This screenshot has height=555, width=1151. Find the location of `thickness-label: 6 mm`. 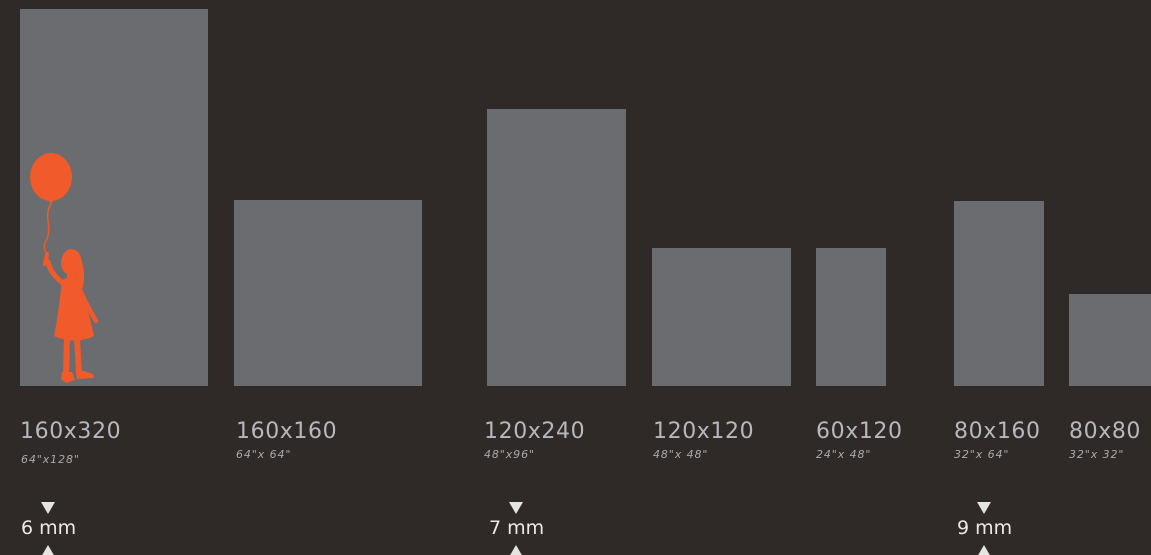

thickness-label: 6 mm is located at coordinates (49, 528).